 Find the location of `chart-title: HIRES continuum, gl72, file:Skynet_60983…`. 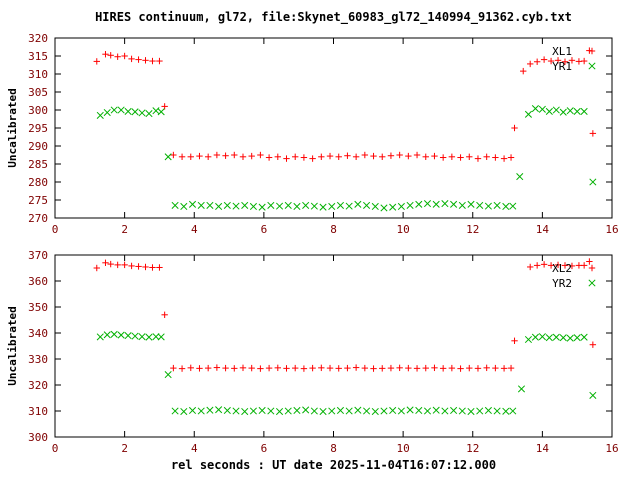

chart-title: HIRES continuum, gl72, file:Skynet_60983… is located at coordinates (333, 17).